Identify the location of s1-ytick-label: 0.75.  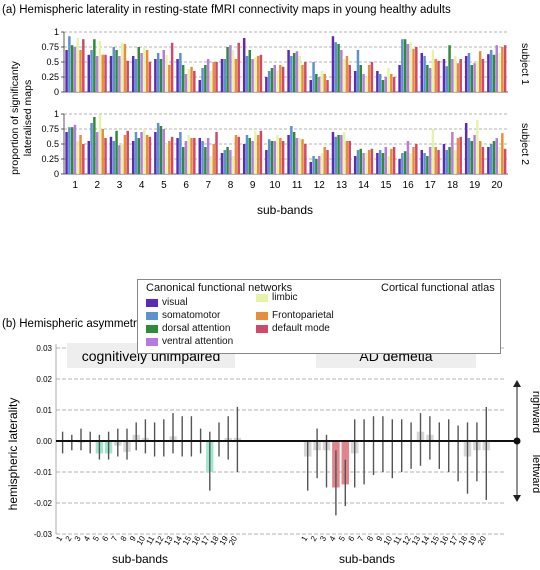
(50, 47).